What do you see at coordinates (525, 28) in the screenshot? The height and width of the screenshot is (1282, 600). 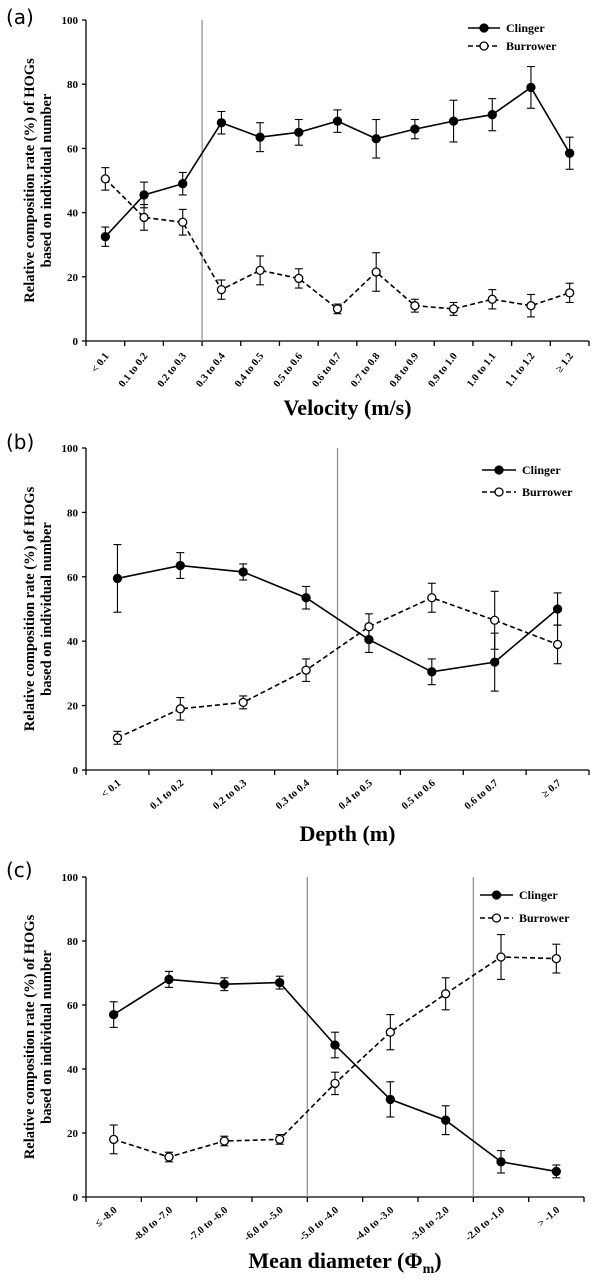 I see `legend-label-clinger-a: Clinger` at bounding box center [525, 28].